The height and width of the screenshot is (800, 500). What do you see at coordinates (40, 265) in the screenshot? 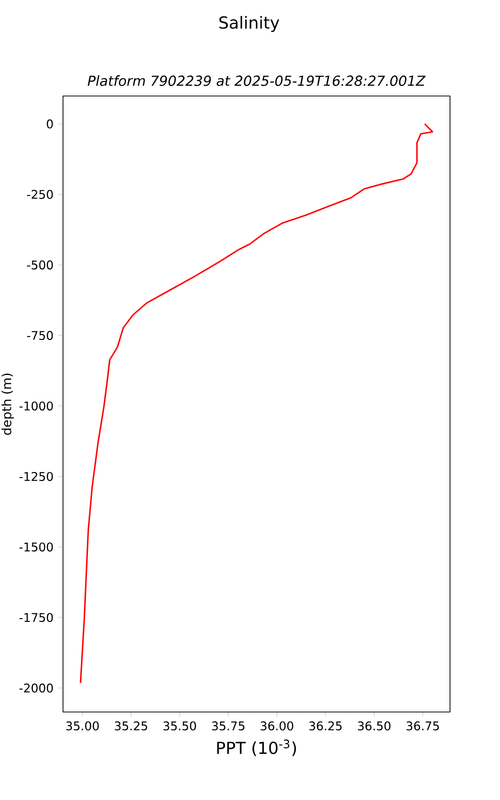
I see `y-tick-label: -500` at bounding box center [40, 265].